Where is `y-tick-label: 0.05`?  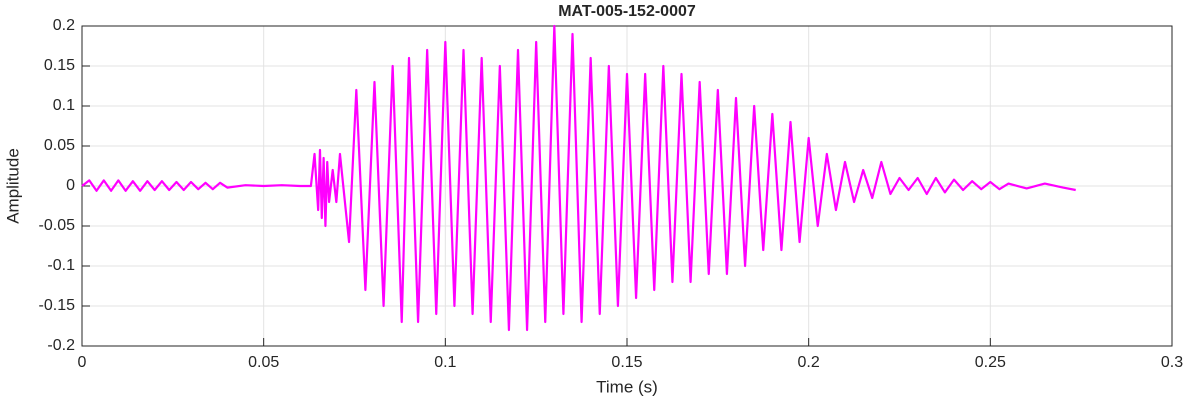
y-tick-label: 0.05 is located at coordinates (59, 145).